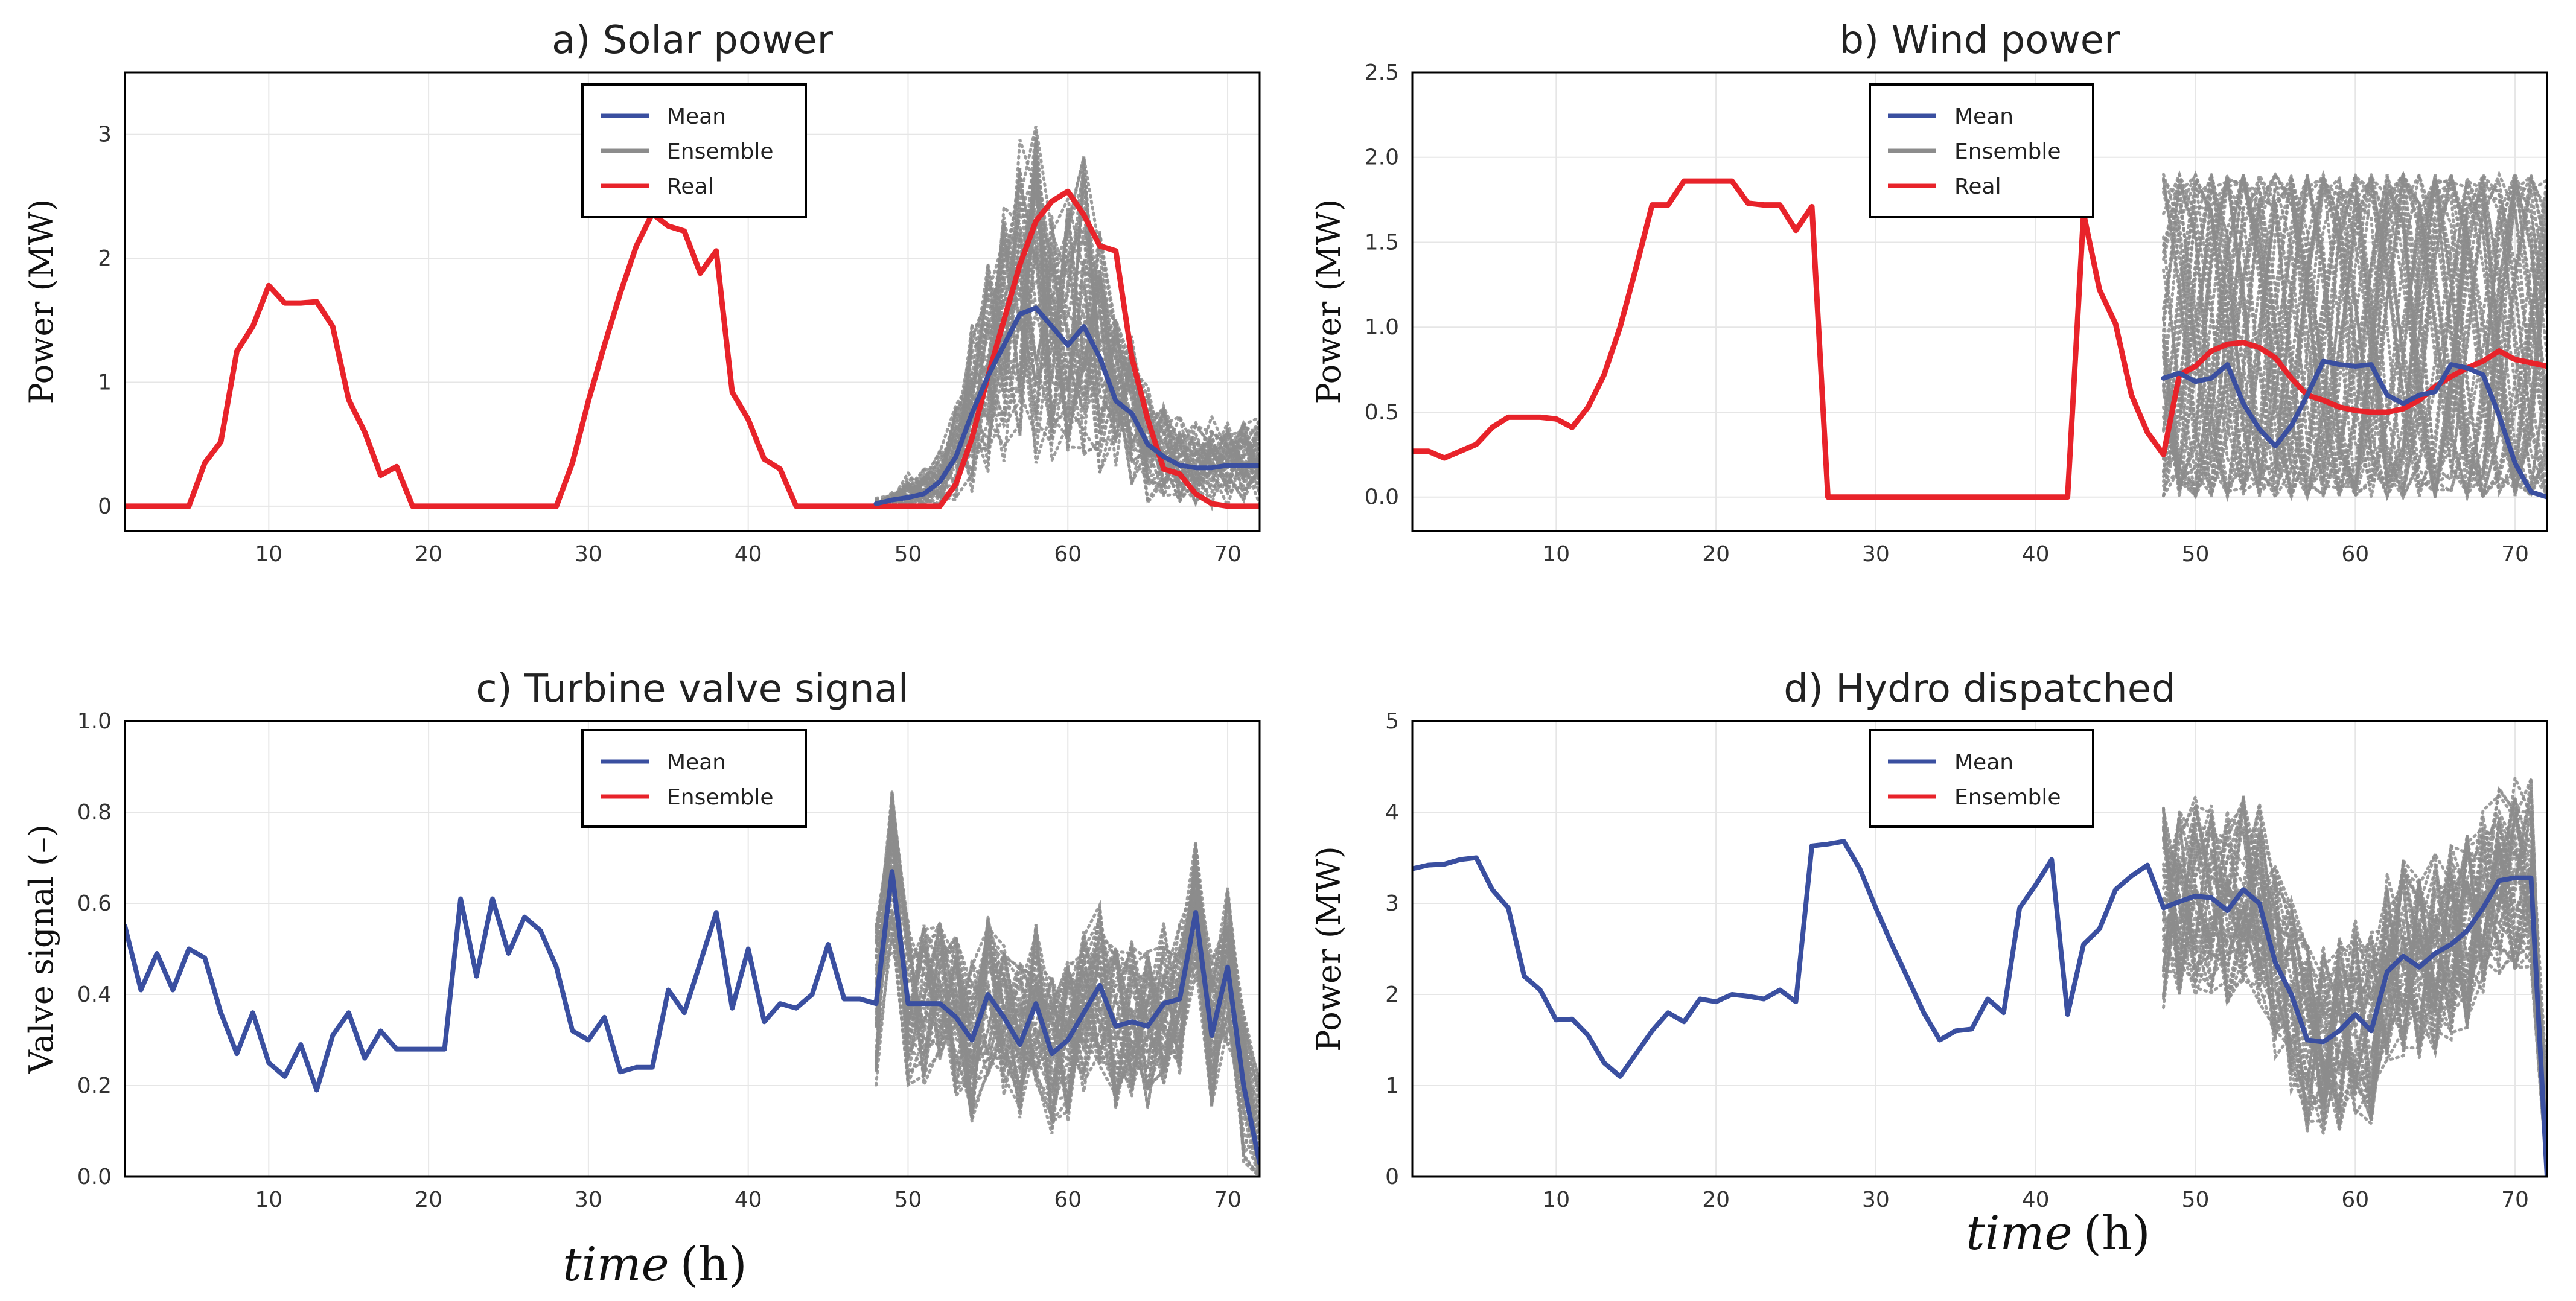 The image size is (2576, 1301). Describe the element at coordinates (94, 903) in the screenshot. I see `y-tick-label: 0.6` at that location.